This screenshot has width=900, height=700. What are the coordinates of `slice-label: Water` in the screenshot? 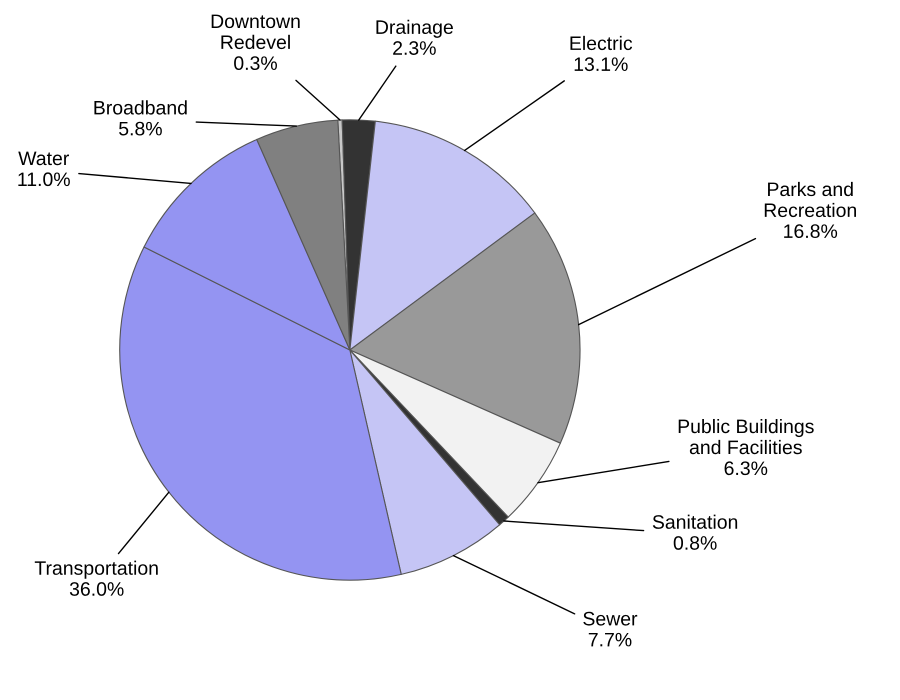 It's located at (43, 159).